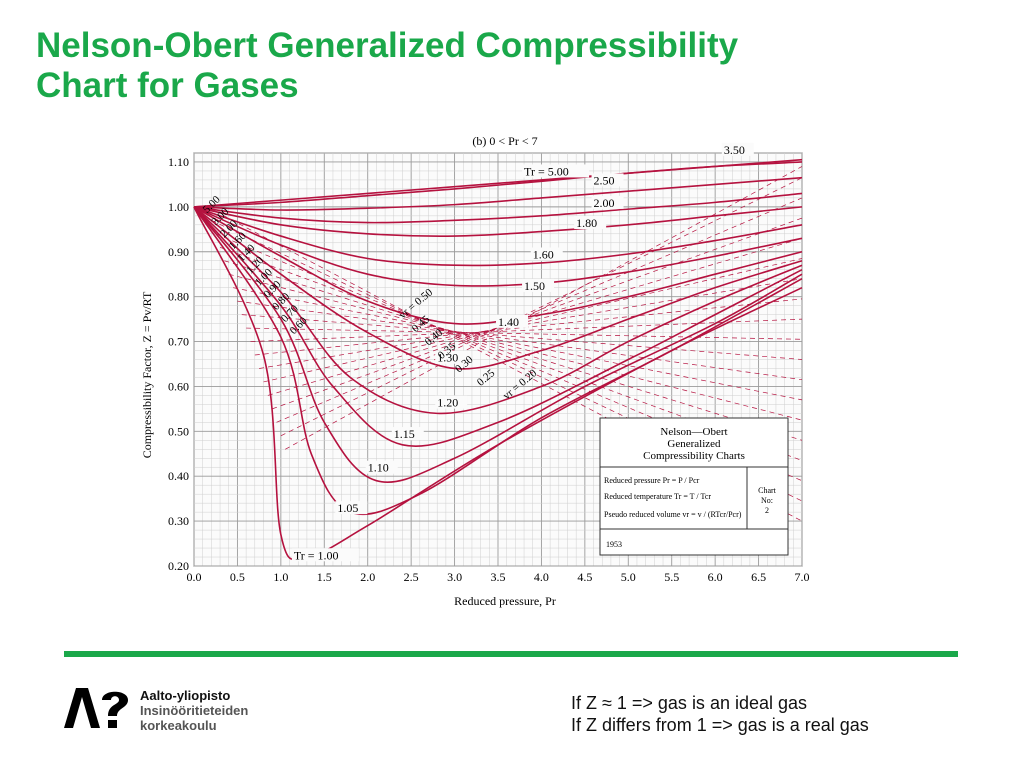 The image size is (1024, 768). Describe the element at coordinates (671, 577) in the screenshot. I see `x-tick-label: 5.5` at that location.